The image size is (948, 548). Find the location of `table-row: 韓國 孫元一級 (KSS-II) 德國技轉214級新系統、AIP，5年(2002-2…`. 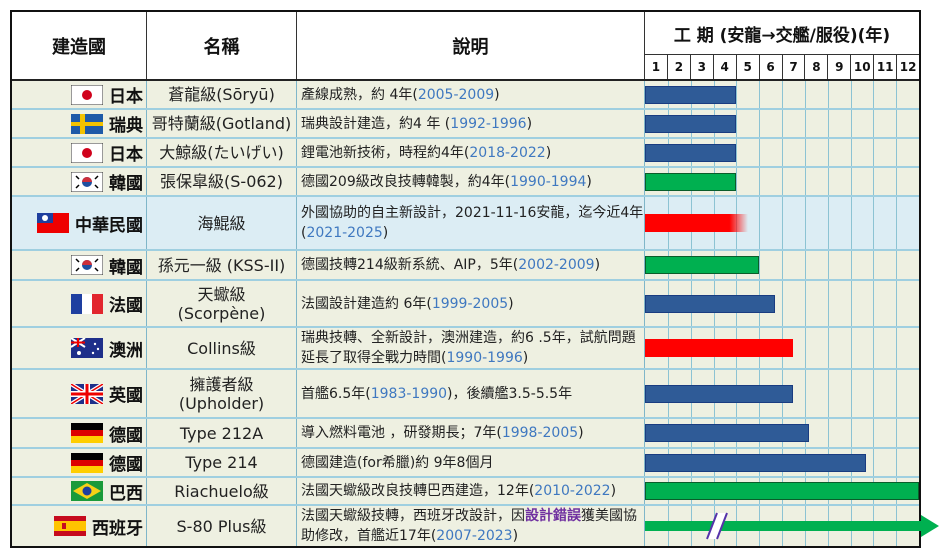

table-row: 韓國 孫元一級 (KSS-II) 德國技轉214級新系統、AIP，5年(2002-2… is located at coordinates (465, 266).